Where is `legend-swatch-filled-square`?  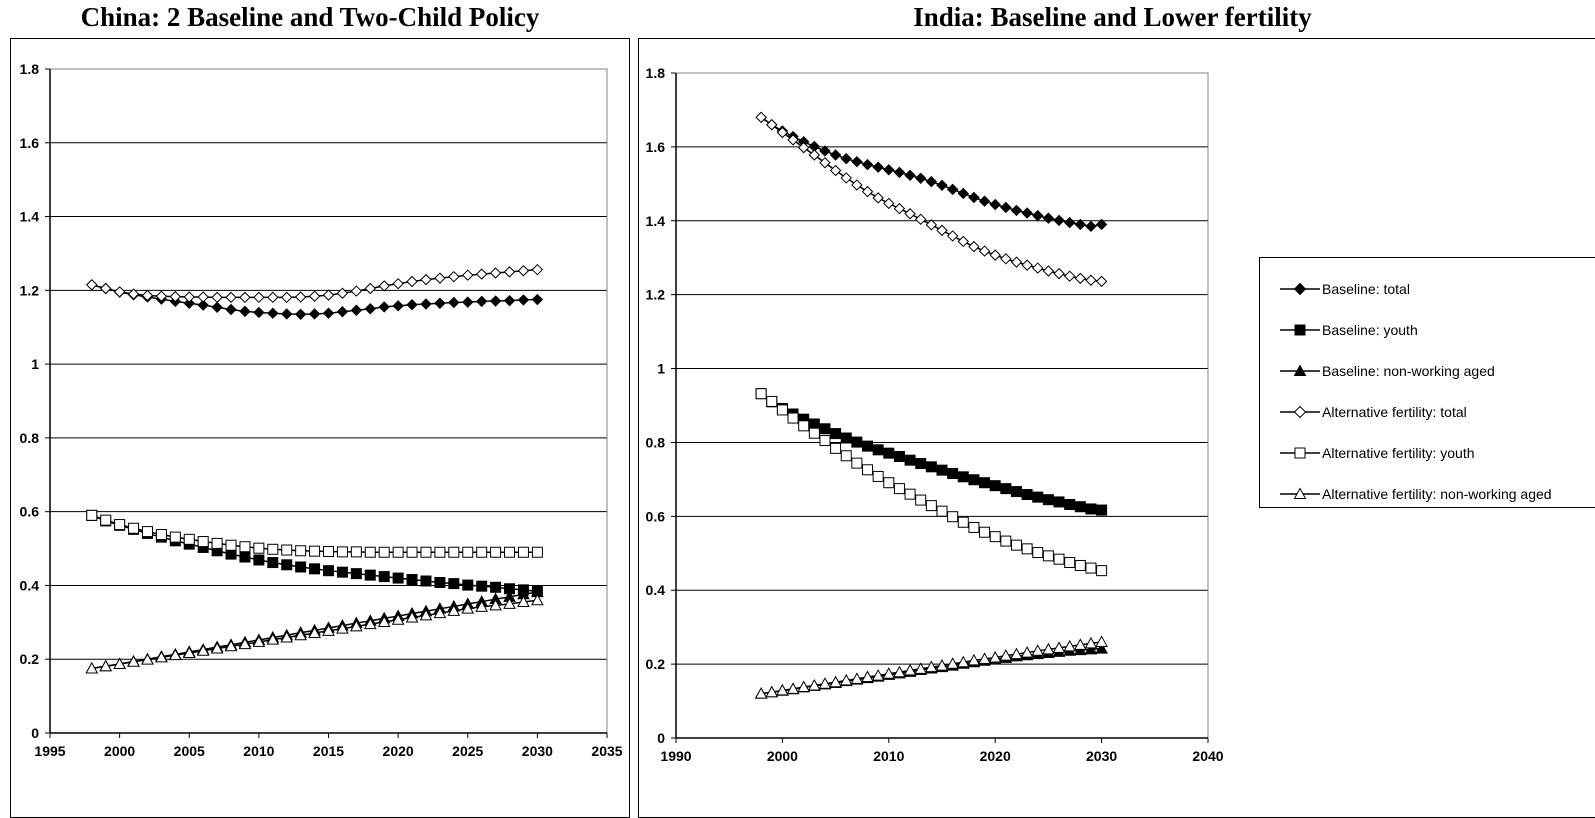 legend-swatch-filled-square is located at coordinates (1300, 330).